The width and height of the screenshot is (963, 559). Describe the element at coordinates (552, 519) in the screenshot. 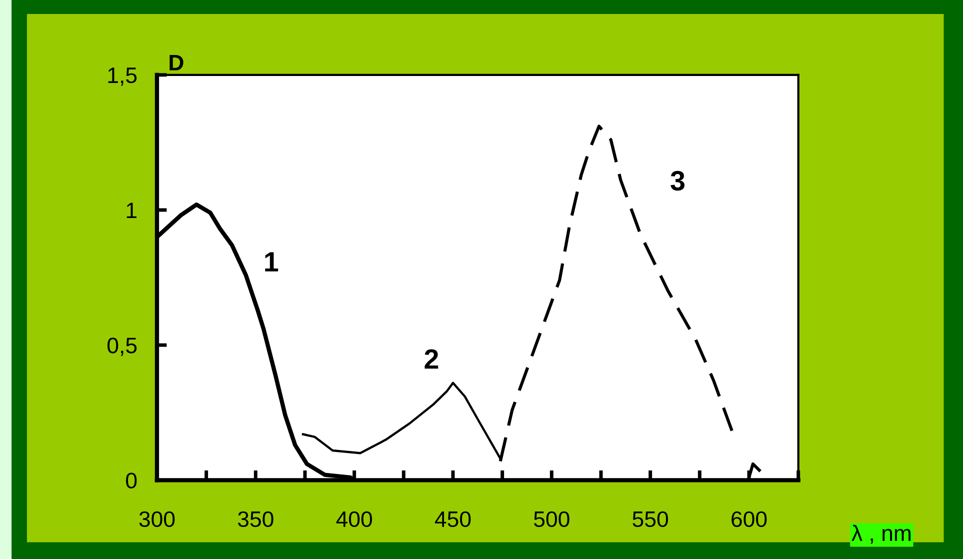

I see `x-tick-label: 500` at that location.